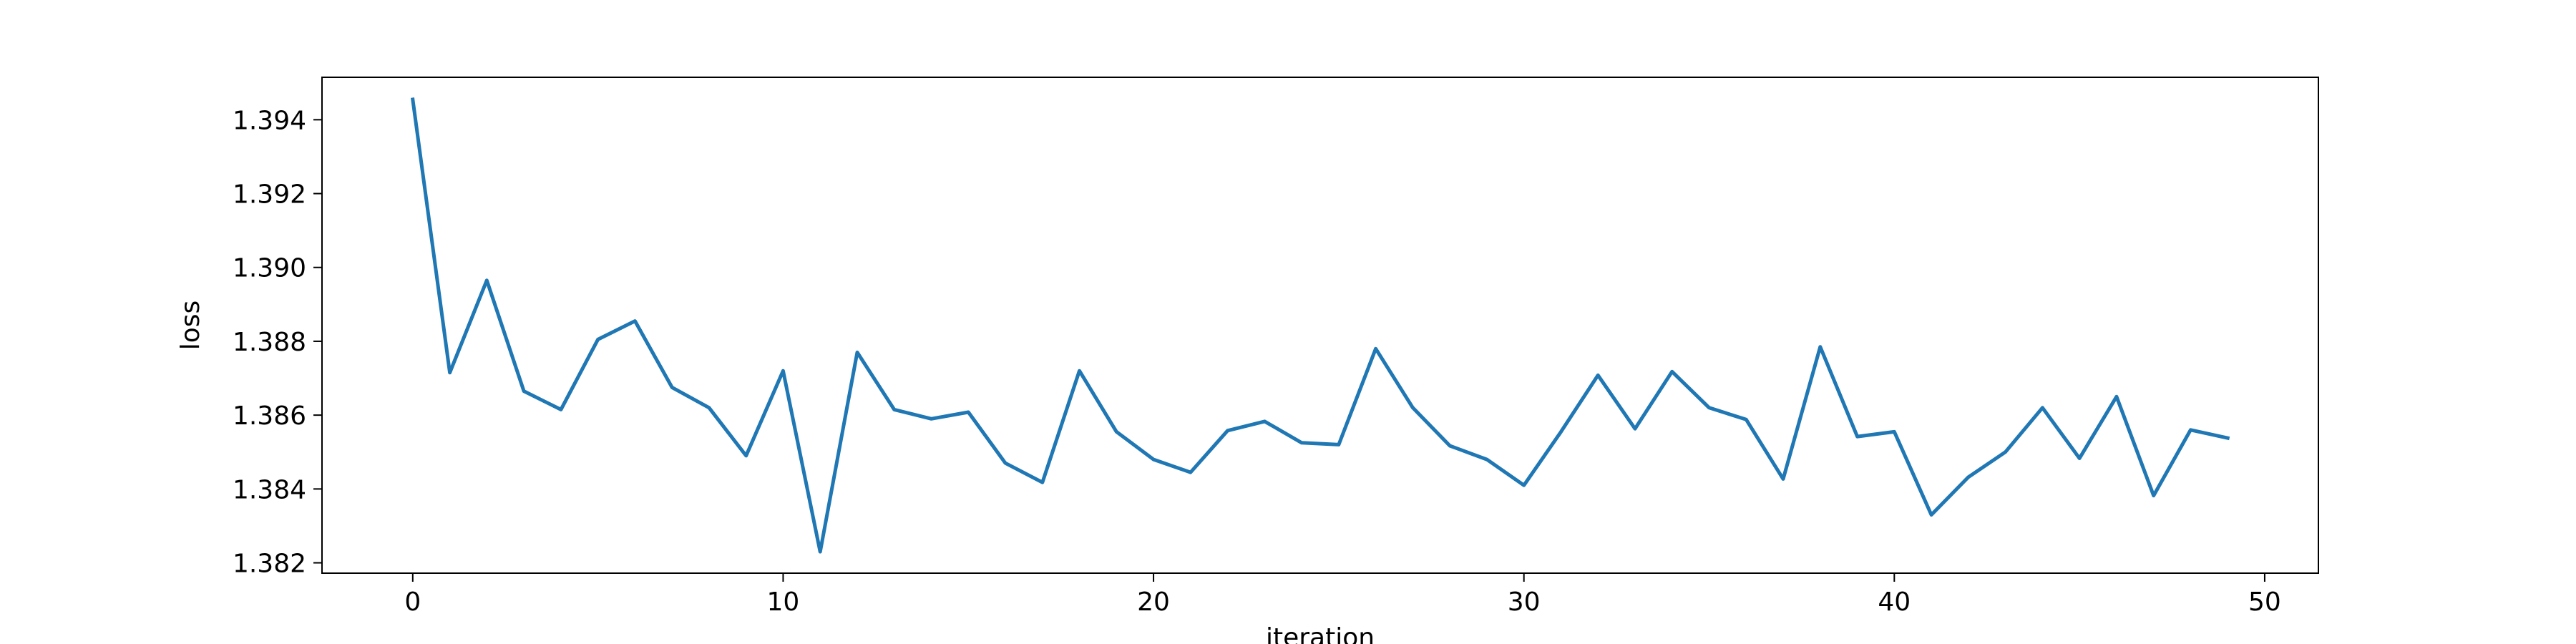 The image size is (2576, 644). Describe the element at coordinates (412, 602) in the screenshot. I see `x-tick-label: 0` at that location.